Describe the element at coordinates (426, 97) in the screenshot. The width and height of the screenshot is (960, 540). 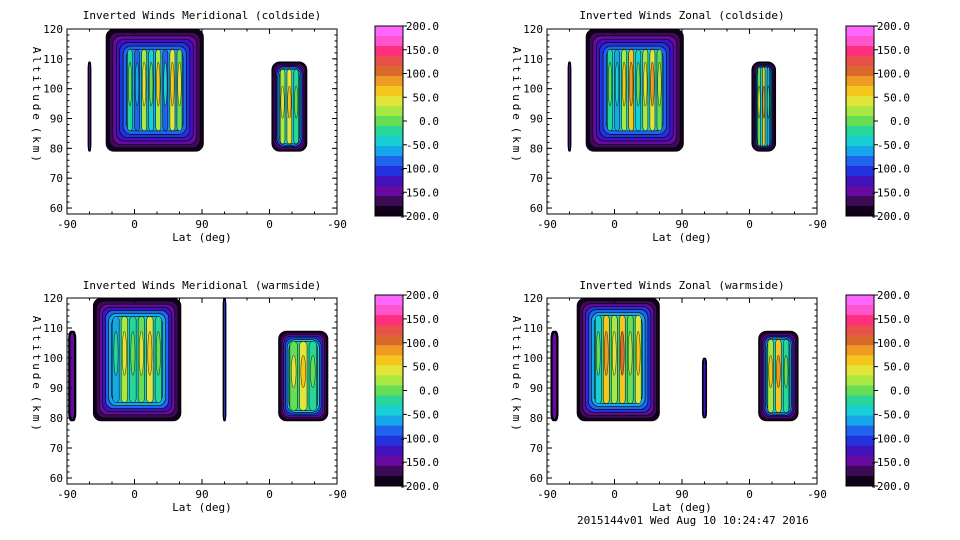
I see `colorbar-tick-label: 50.0` at that location.